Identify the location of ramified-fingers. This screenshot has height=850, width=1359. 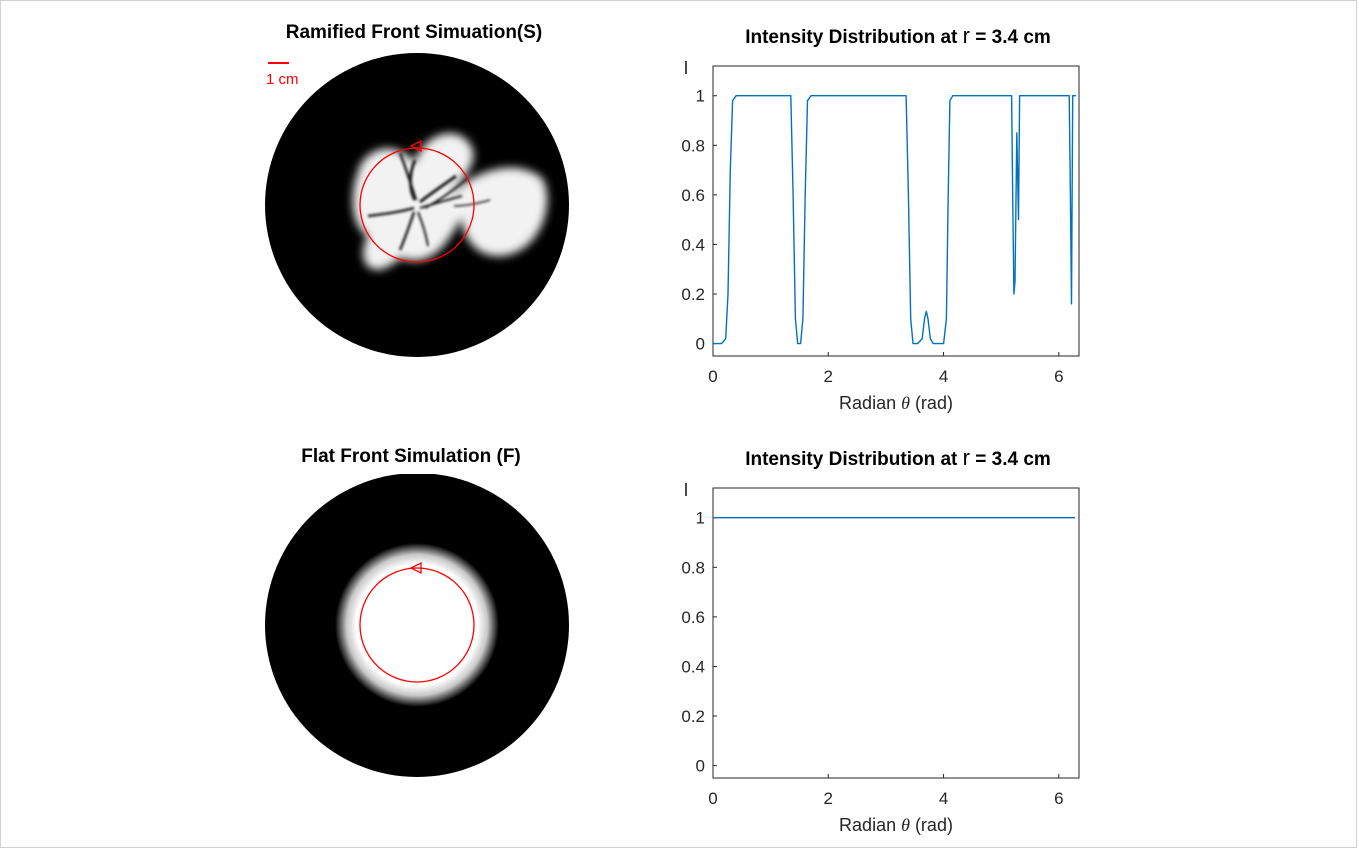
(429, 201).